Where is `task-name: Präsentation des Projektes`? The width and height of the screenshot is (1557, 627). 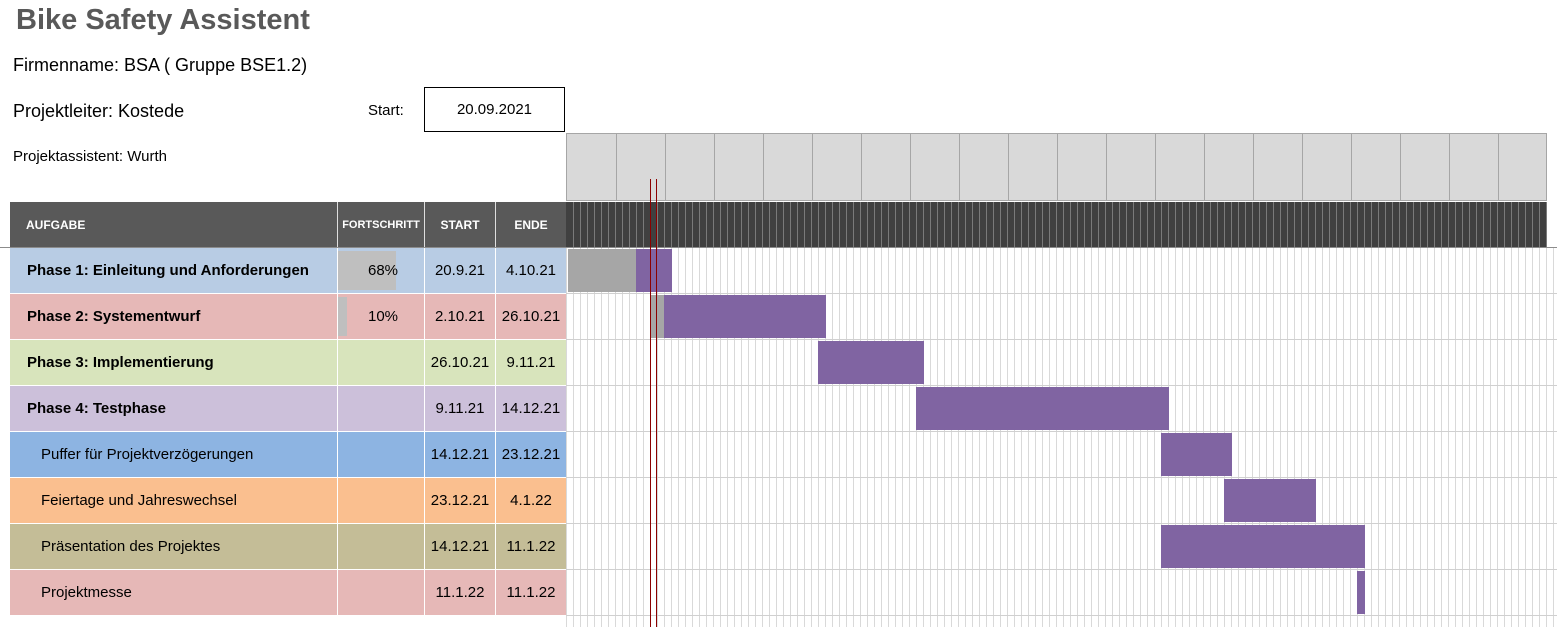
task-name: Präsentation des Projektes is located at coordinates (131, 546).